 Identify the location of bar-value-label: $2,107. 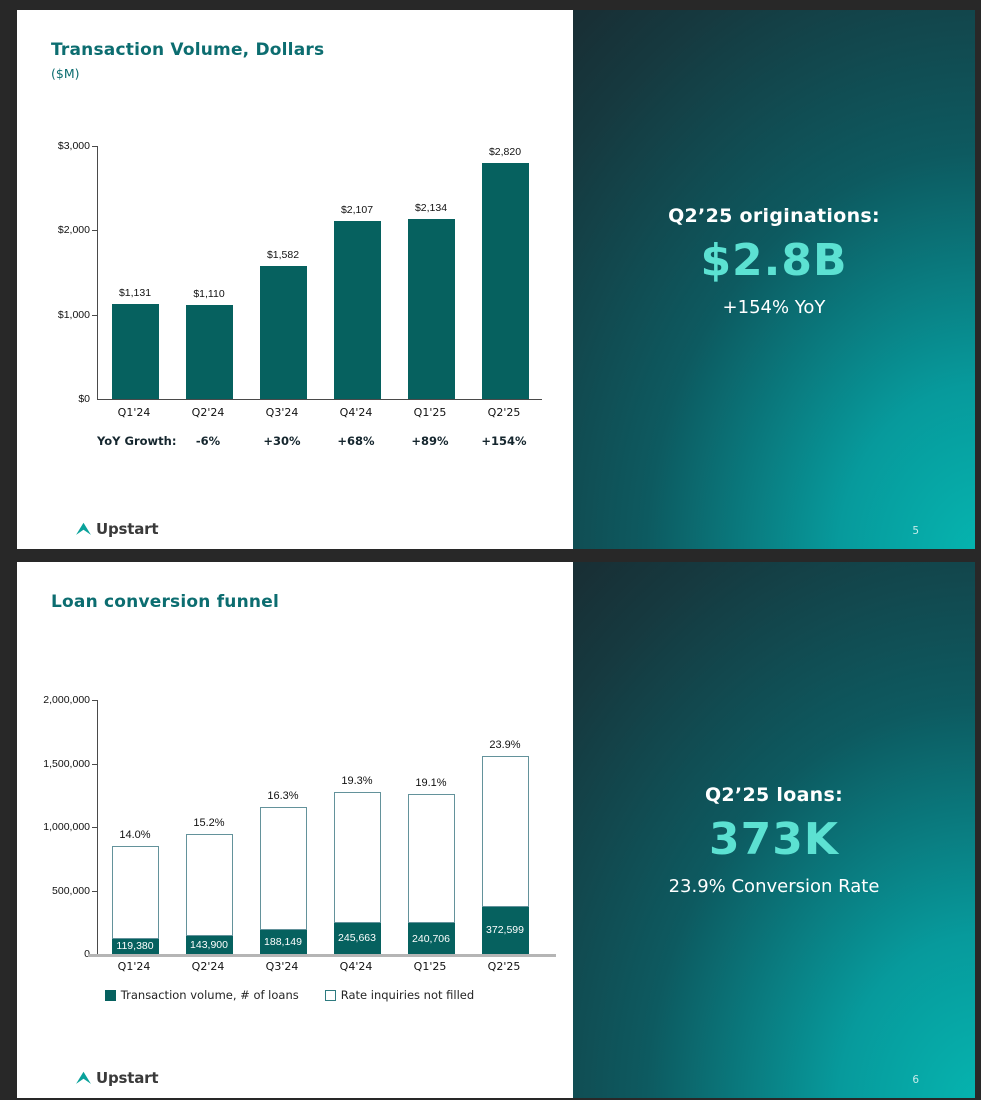
(357, 210).